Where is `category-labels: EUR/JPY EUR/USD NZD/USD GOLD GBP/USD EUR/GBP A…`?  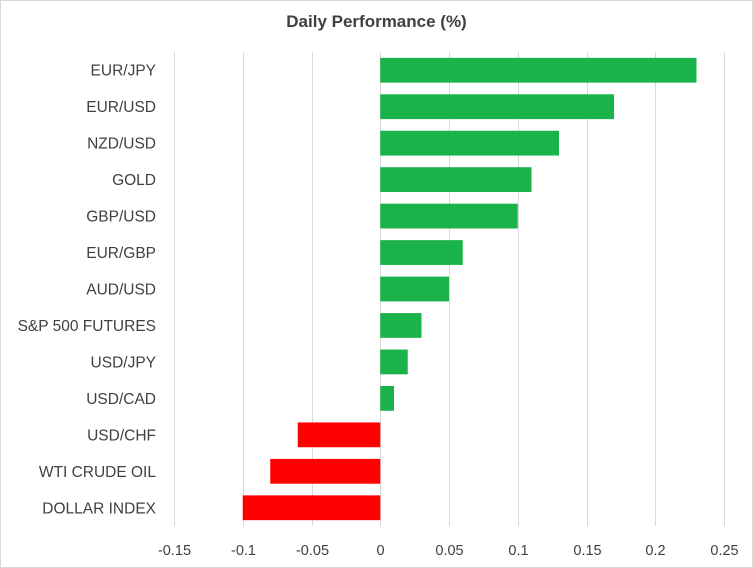 category-labels: EUR/JPY EUR/USD NZD/USD GOLD GBP/USD EUR/GBP A… is located at coordinates (87, 290).